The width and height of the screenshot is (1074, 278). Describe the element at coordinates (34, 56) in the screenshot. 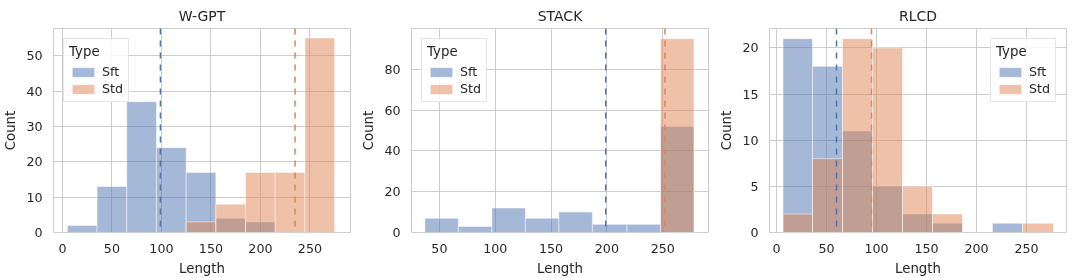

I see `y-tick-label: 50` at that location.